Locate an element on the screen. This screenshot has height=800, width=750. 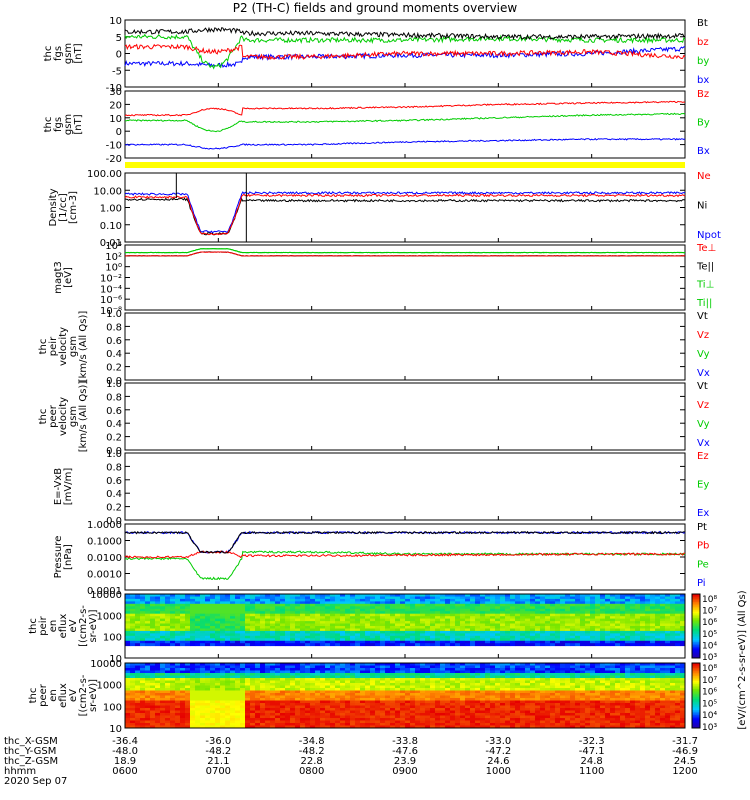
ytick-label-peer-velocity: 0.8 is located at coordinates (114, 397).